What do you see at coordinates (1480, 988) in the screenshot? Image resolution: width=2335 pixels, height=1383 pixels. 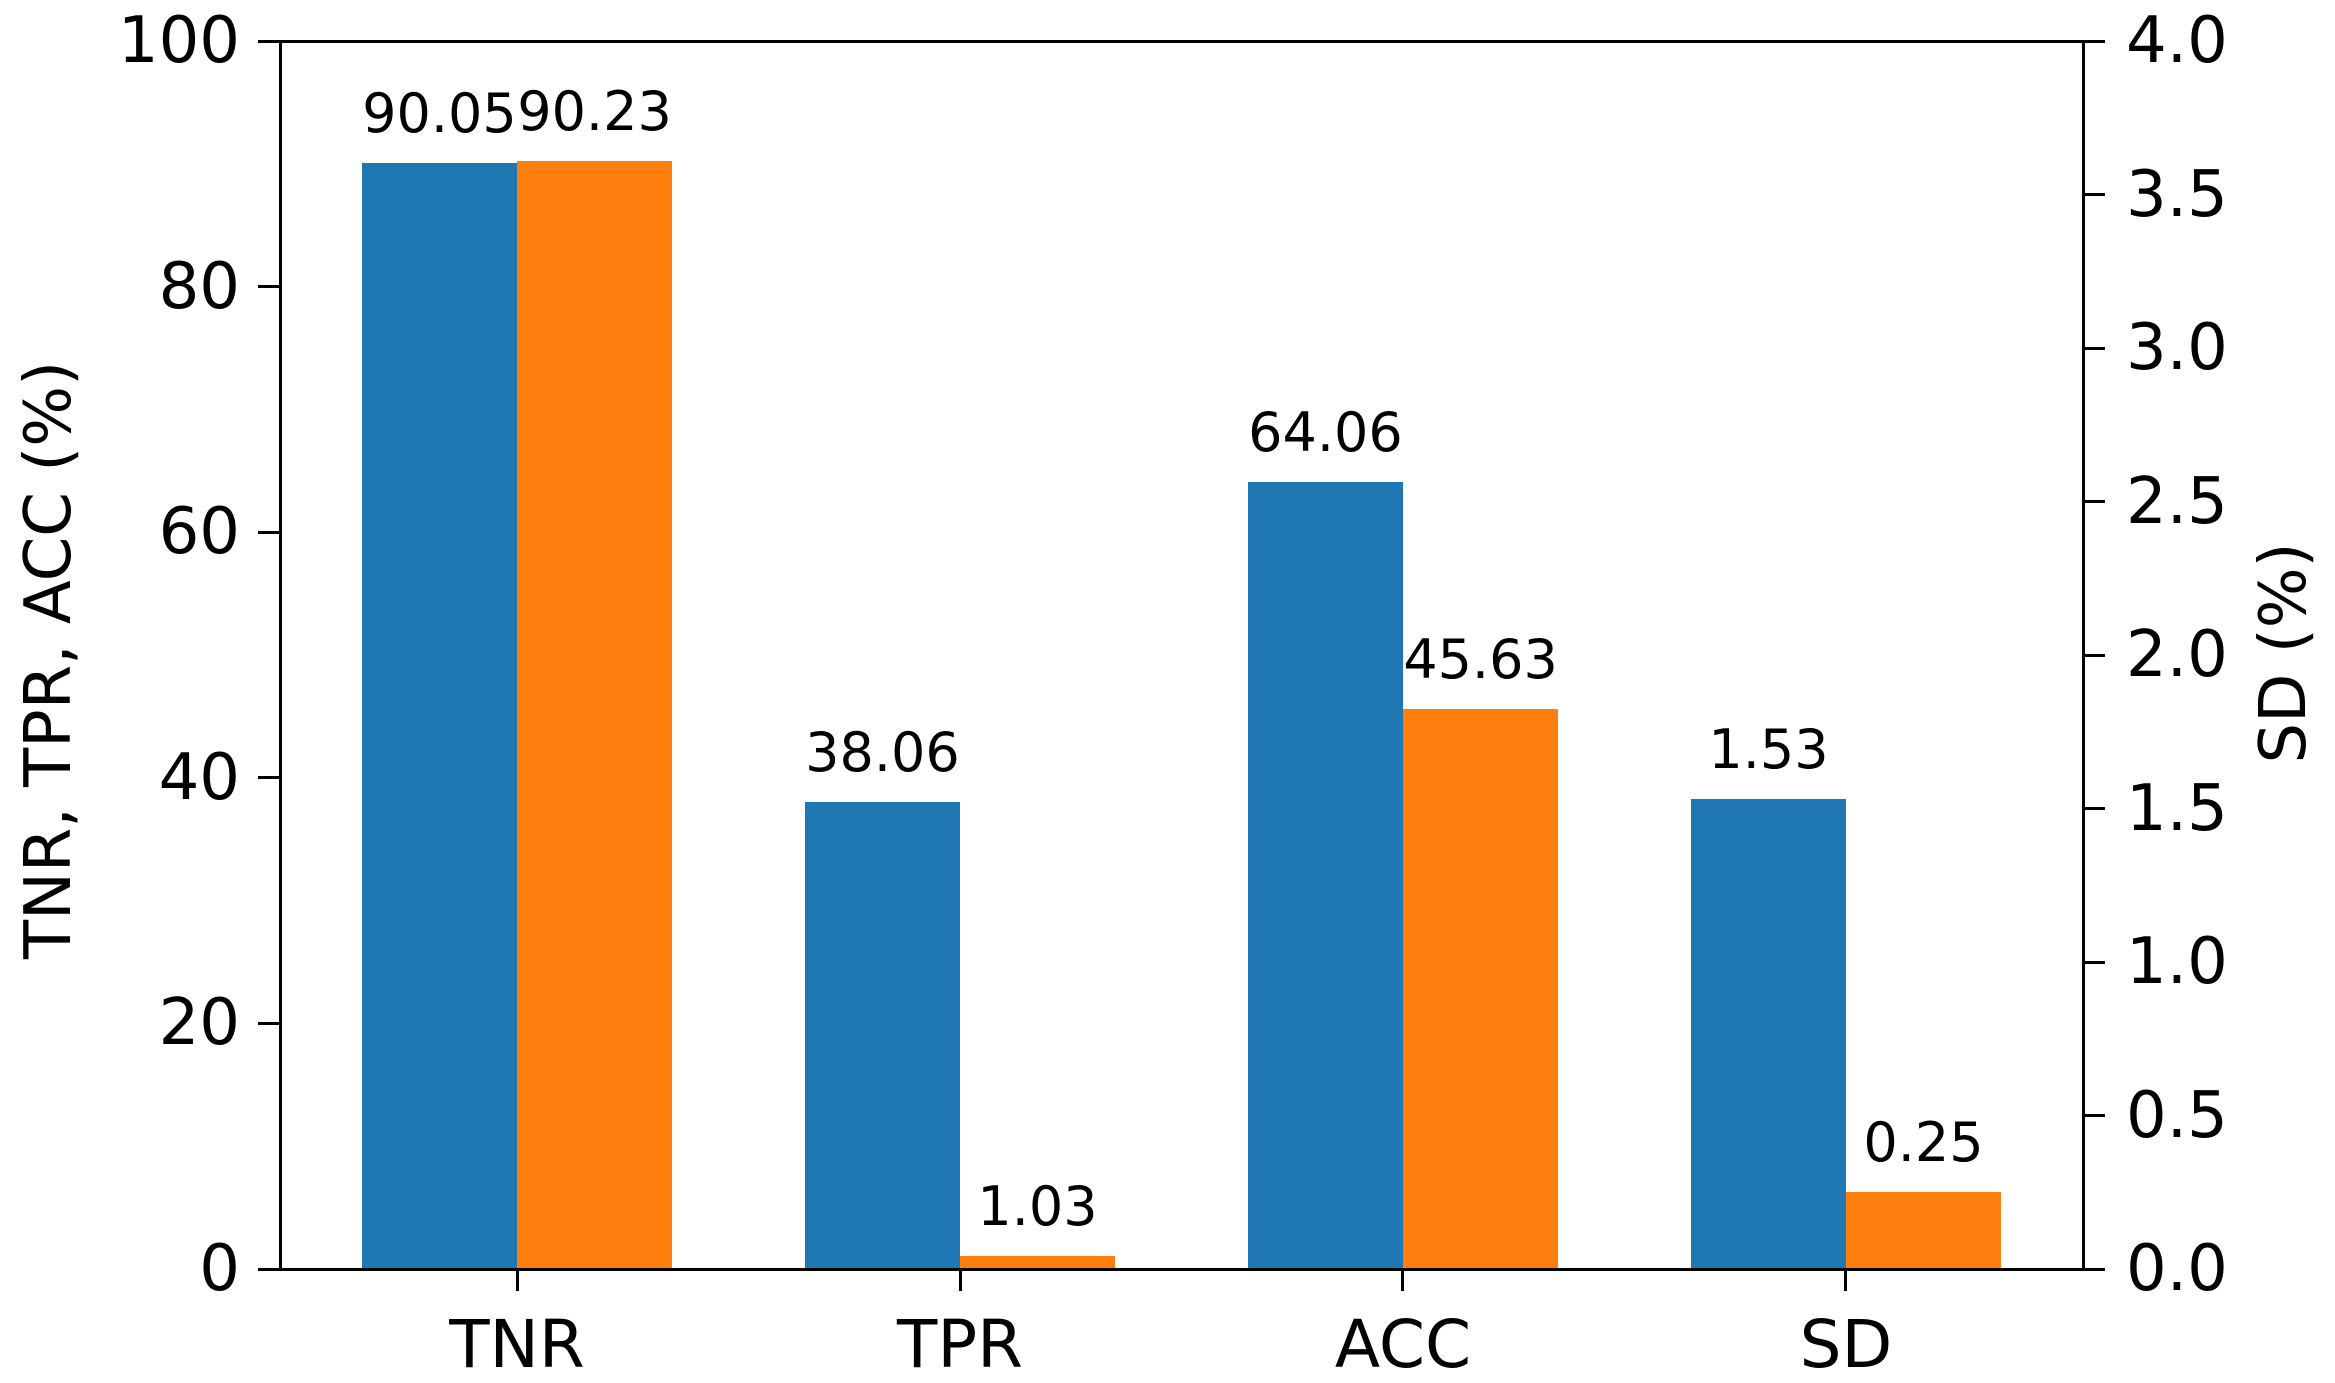 I see `bar-acc-series-orange` at bounding box center [1480, 988].